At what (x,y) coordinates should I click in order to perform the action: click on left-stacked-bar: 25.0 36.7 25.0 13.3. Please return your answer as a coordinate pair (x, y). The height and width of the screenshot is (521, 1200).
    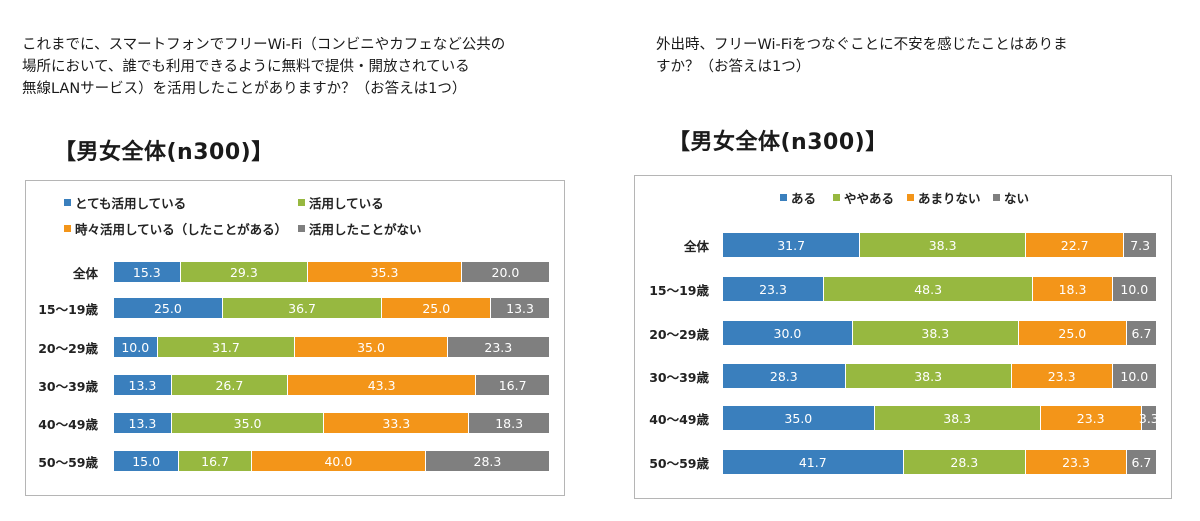
    Looking at the image, I should click on (331, 308).